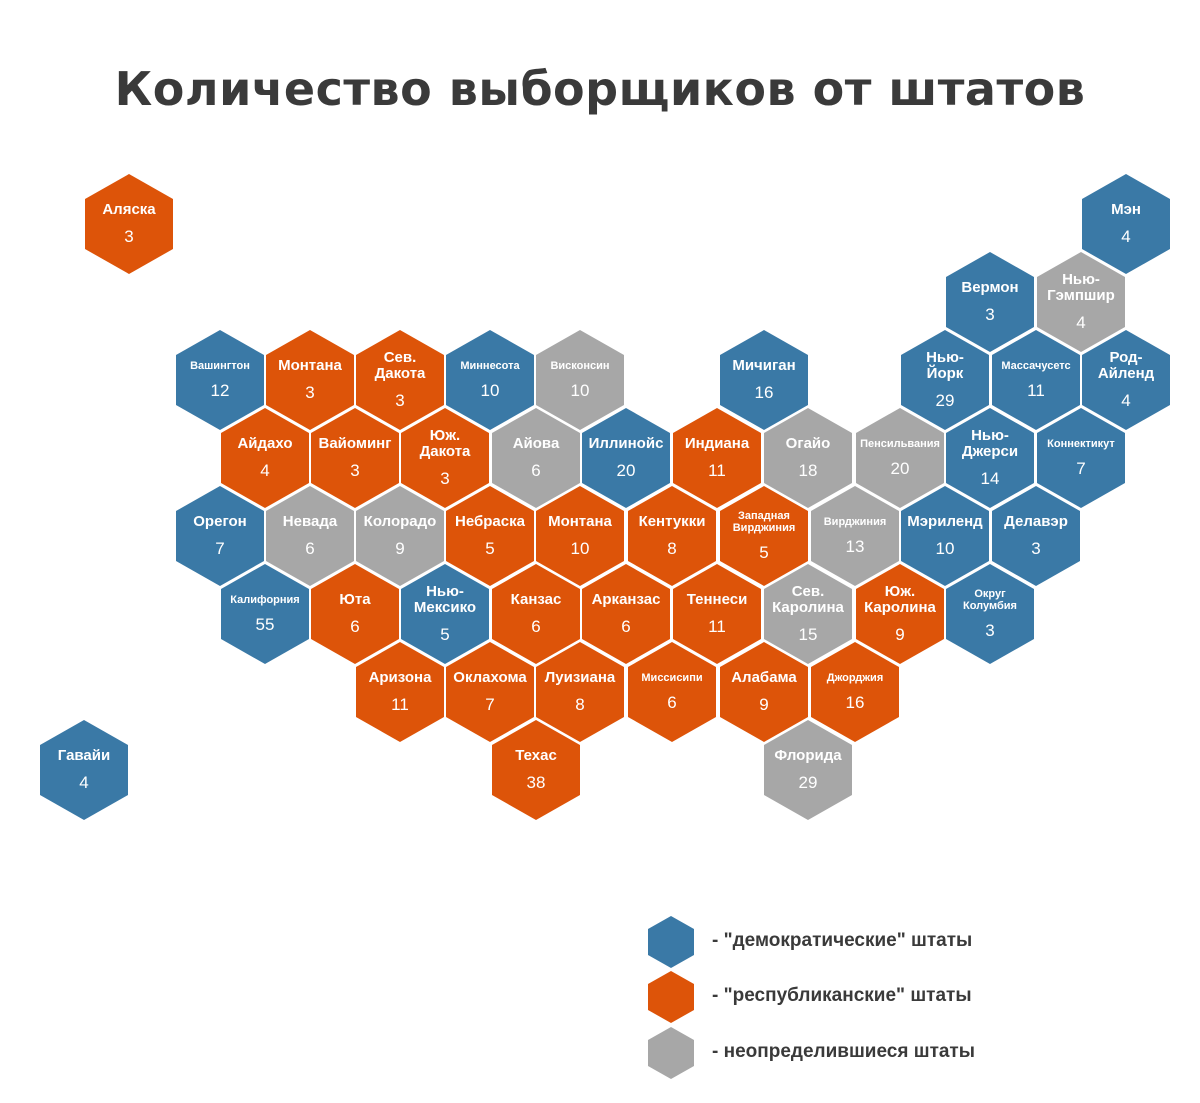  What do you see at coordinates (1081, 458) in the screenshot?
I see `state-hex-коннектикут: Коннектикут 7` at bounding box center [1081, 458].